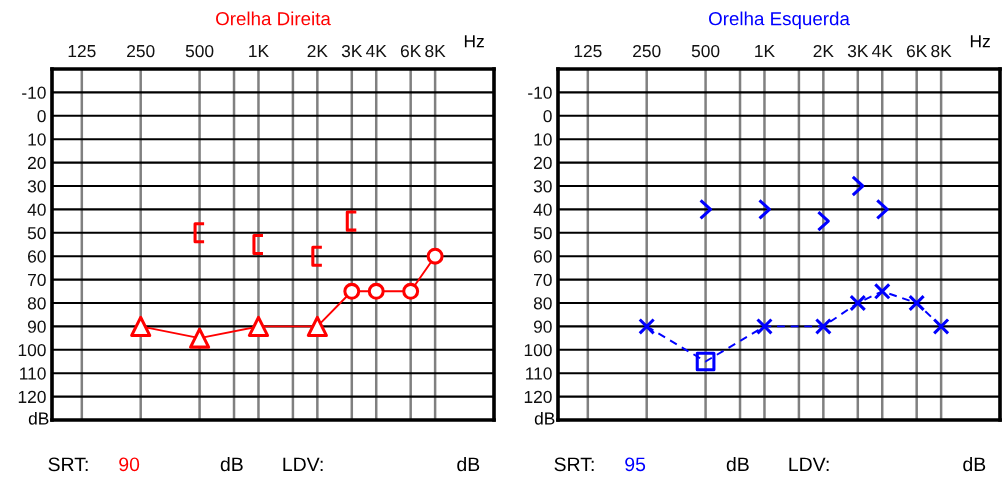 Image resolution: width=1006 pixels, height=481 pixels. What do you see at coordinates (779, 20) in the screenshot?
I see `chart-title: Orelha Esquerda` at bounding box center [779, 20].